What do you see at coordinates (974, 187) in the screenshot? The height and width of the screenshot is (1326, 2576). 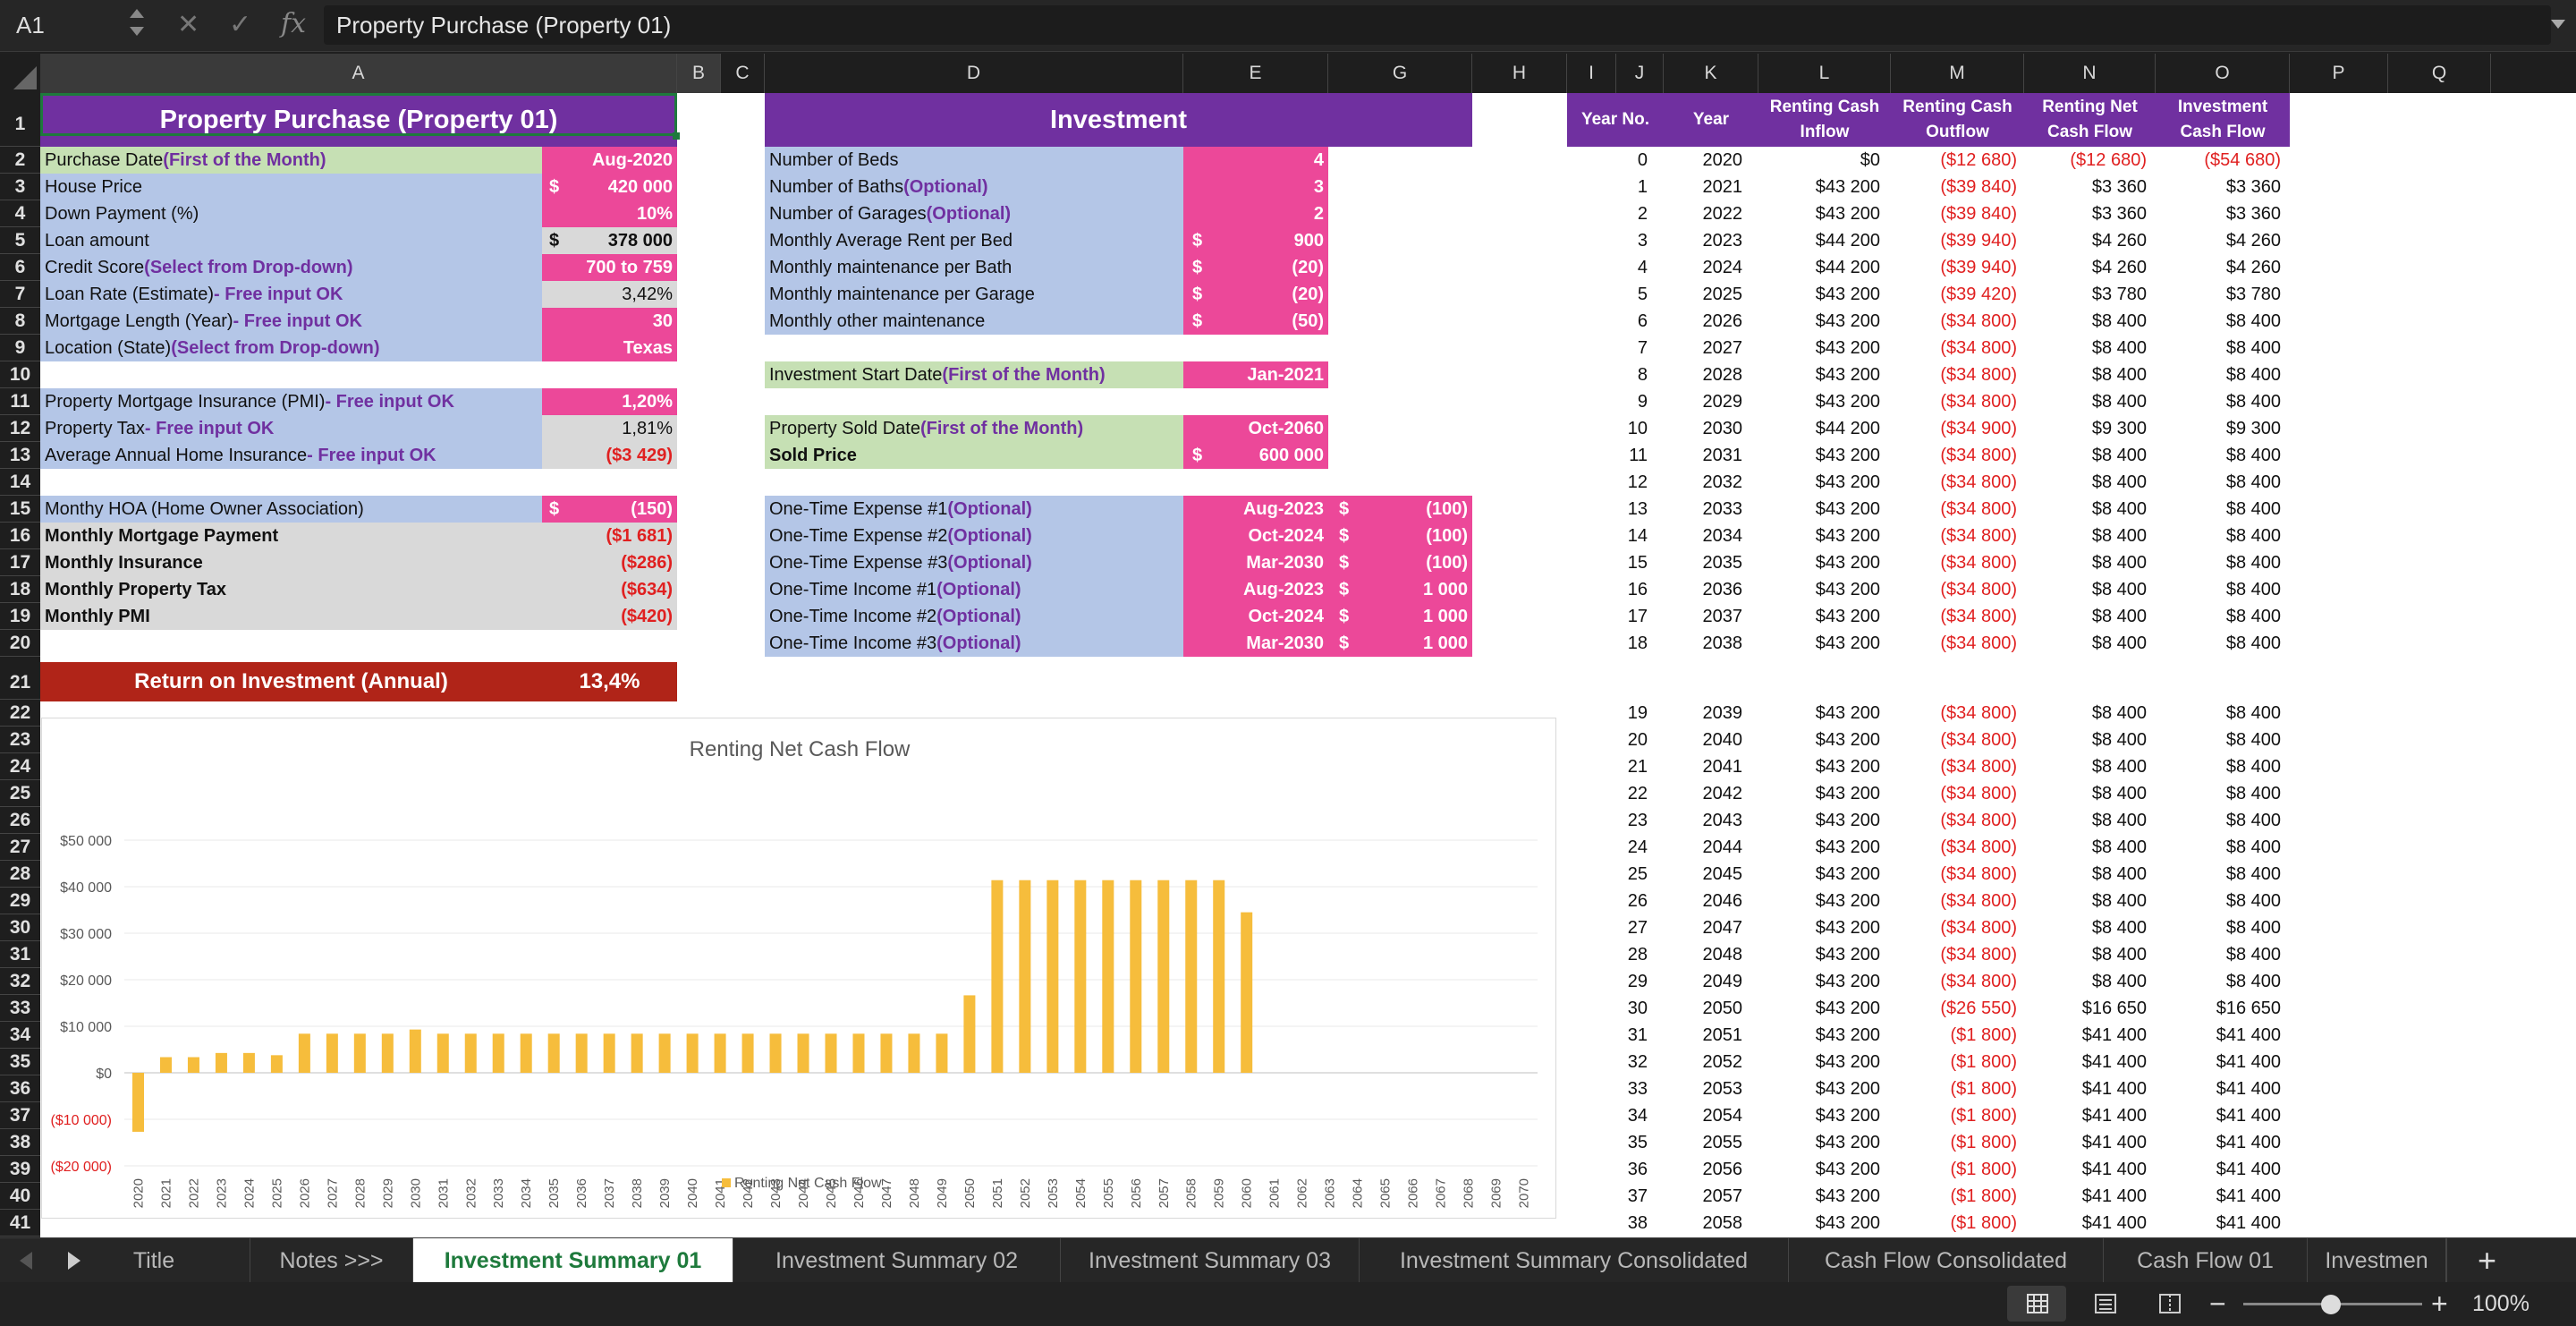 I see `label-baths: Number of Baths (Optional)` at bounding box center [974, 187].